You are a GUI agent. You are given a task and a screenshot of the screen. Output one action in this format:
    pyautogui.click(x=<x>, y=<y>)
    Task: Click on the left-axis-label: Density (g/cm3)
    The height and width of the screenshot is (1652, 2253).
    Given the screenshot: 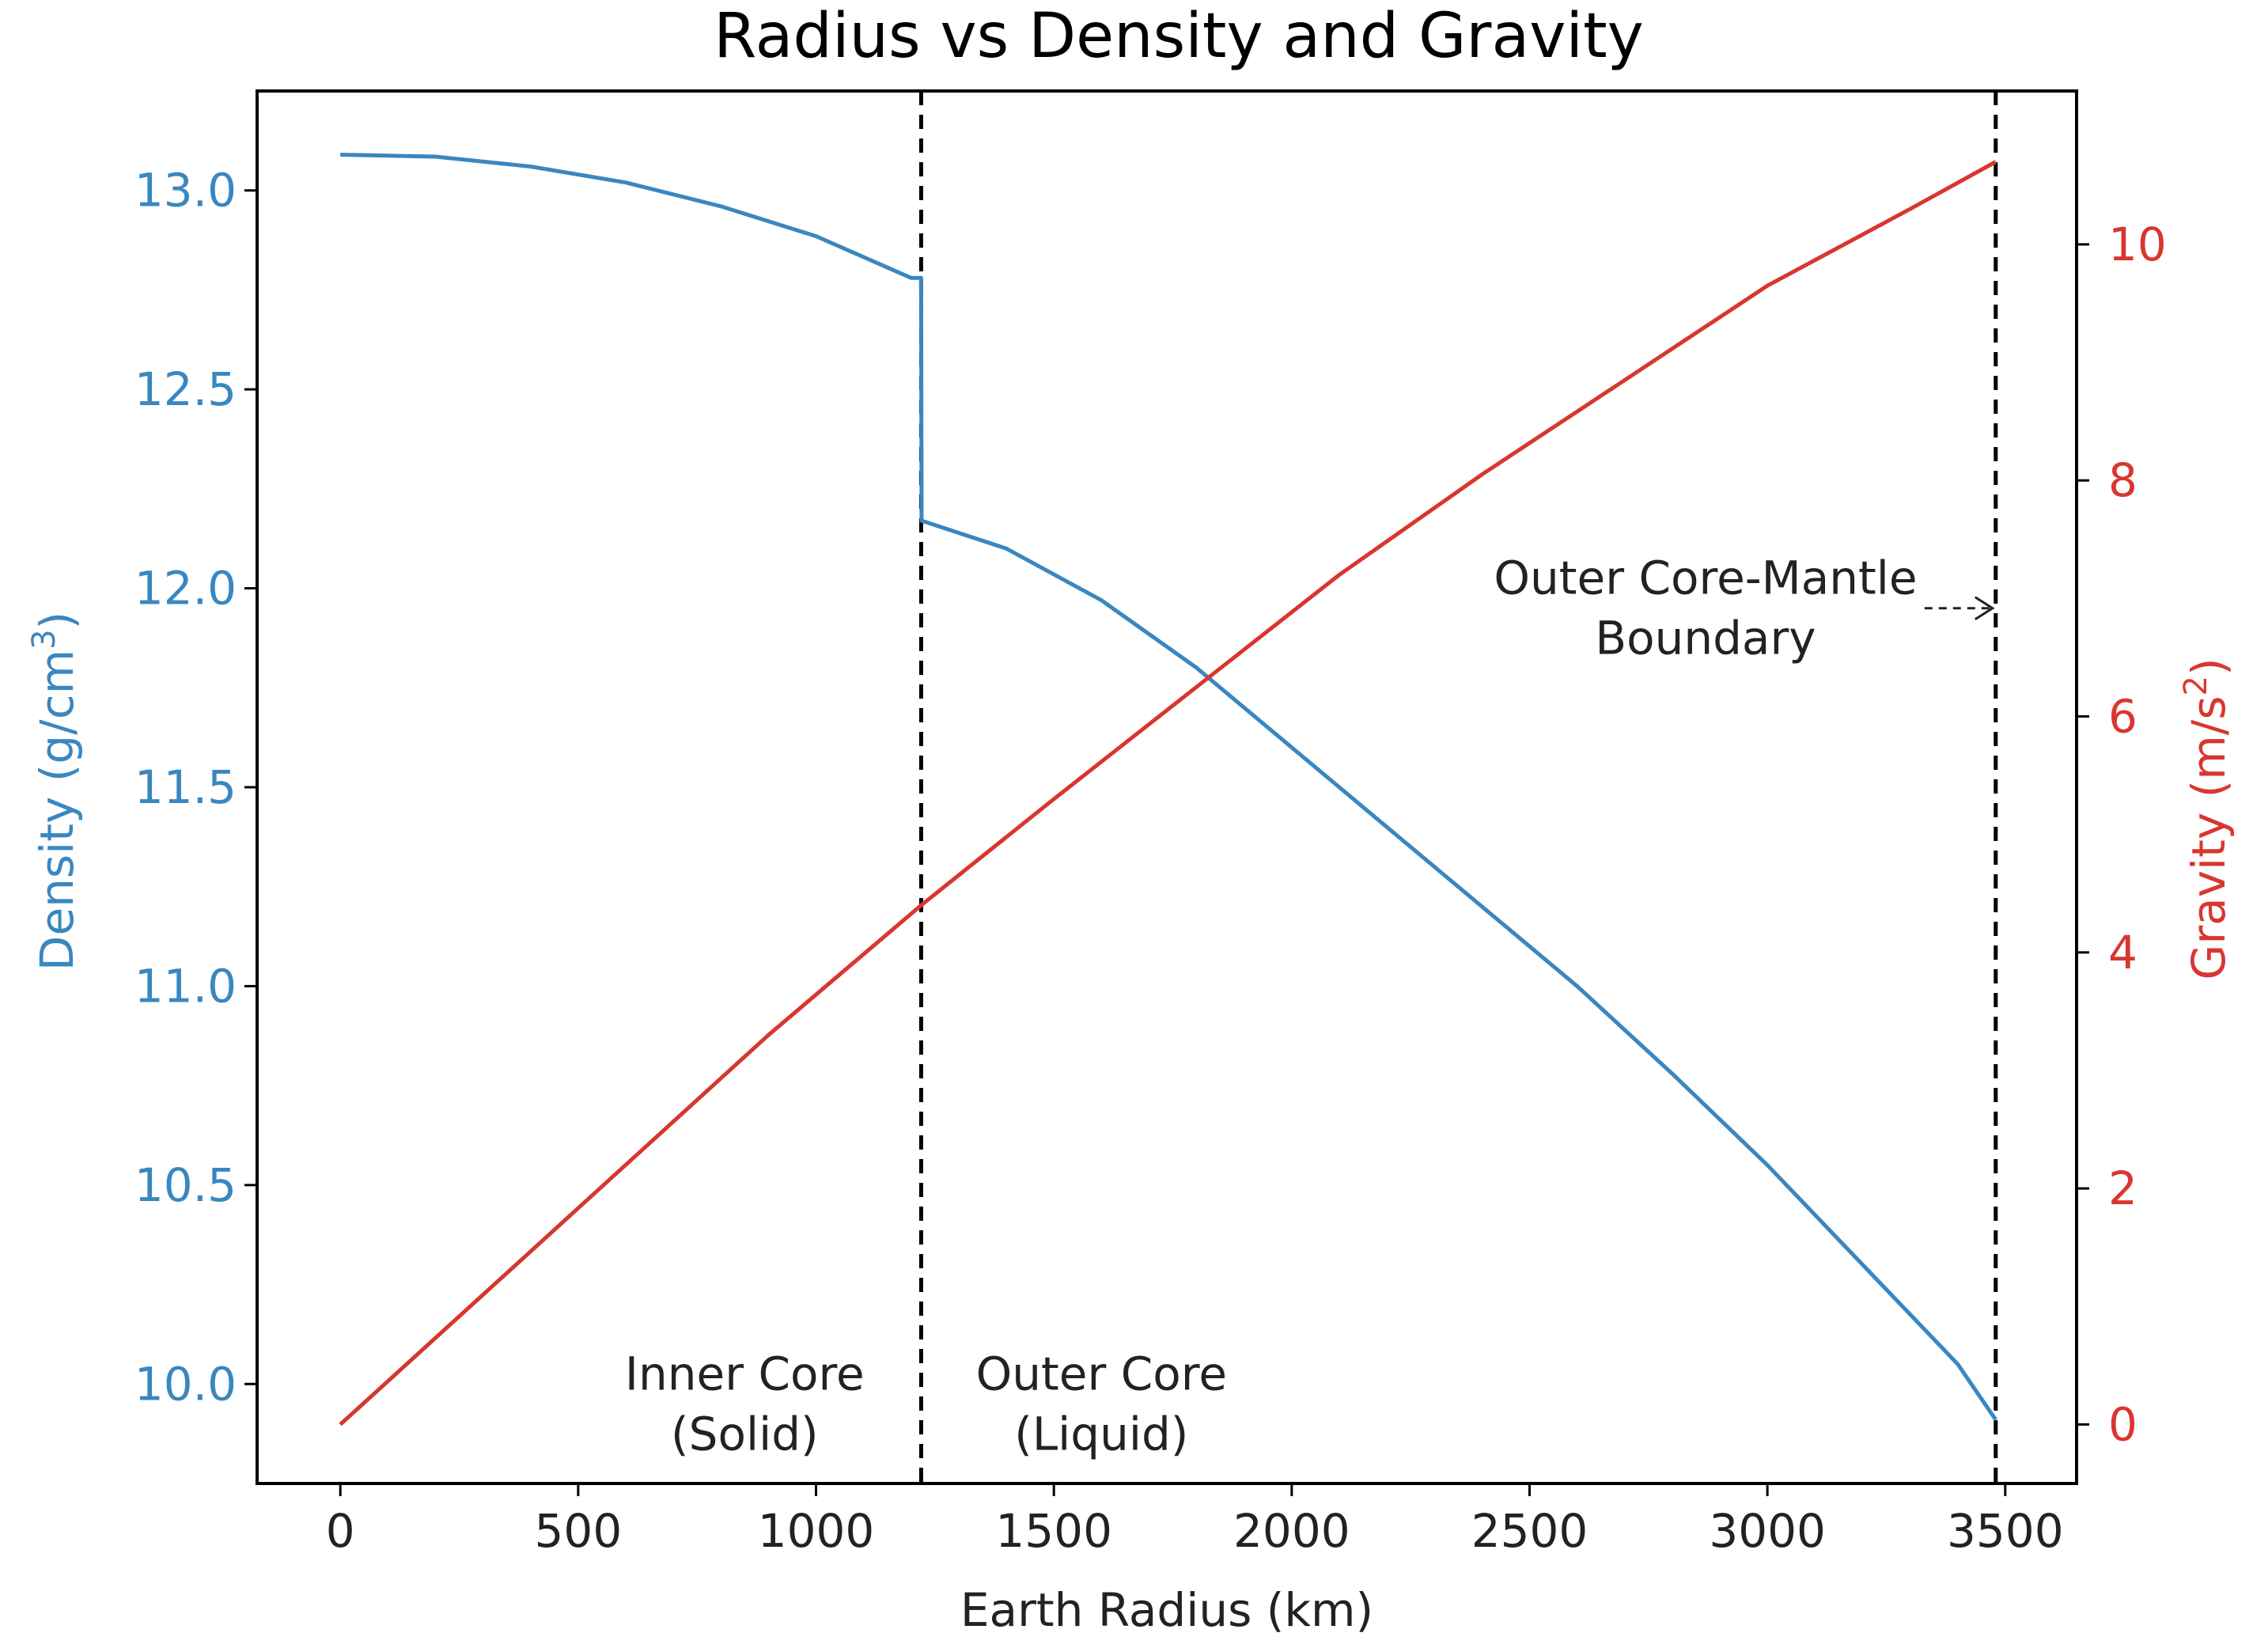 What is the action you would take?
    pyautogui.click(x=55, y=792)
    